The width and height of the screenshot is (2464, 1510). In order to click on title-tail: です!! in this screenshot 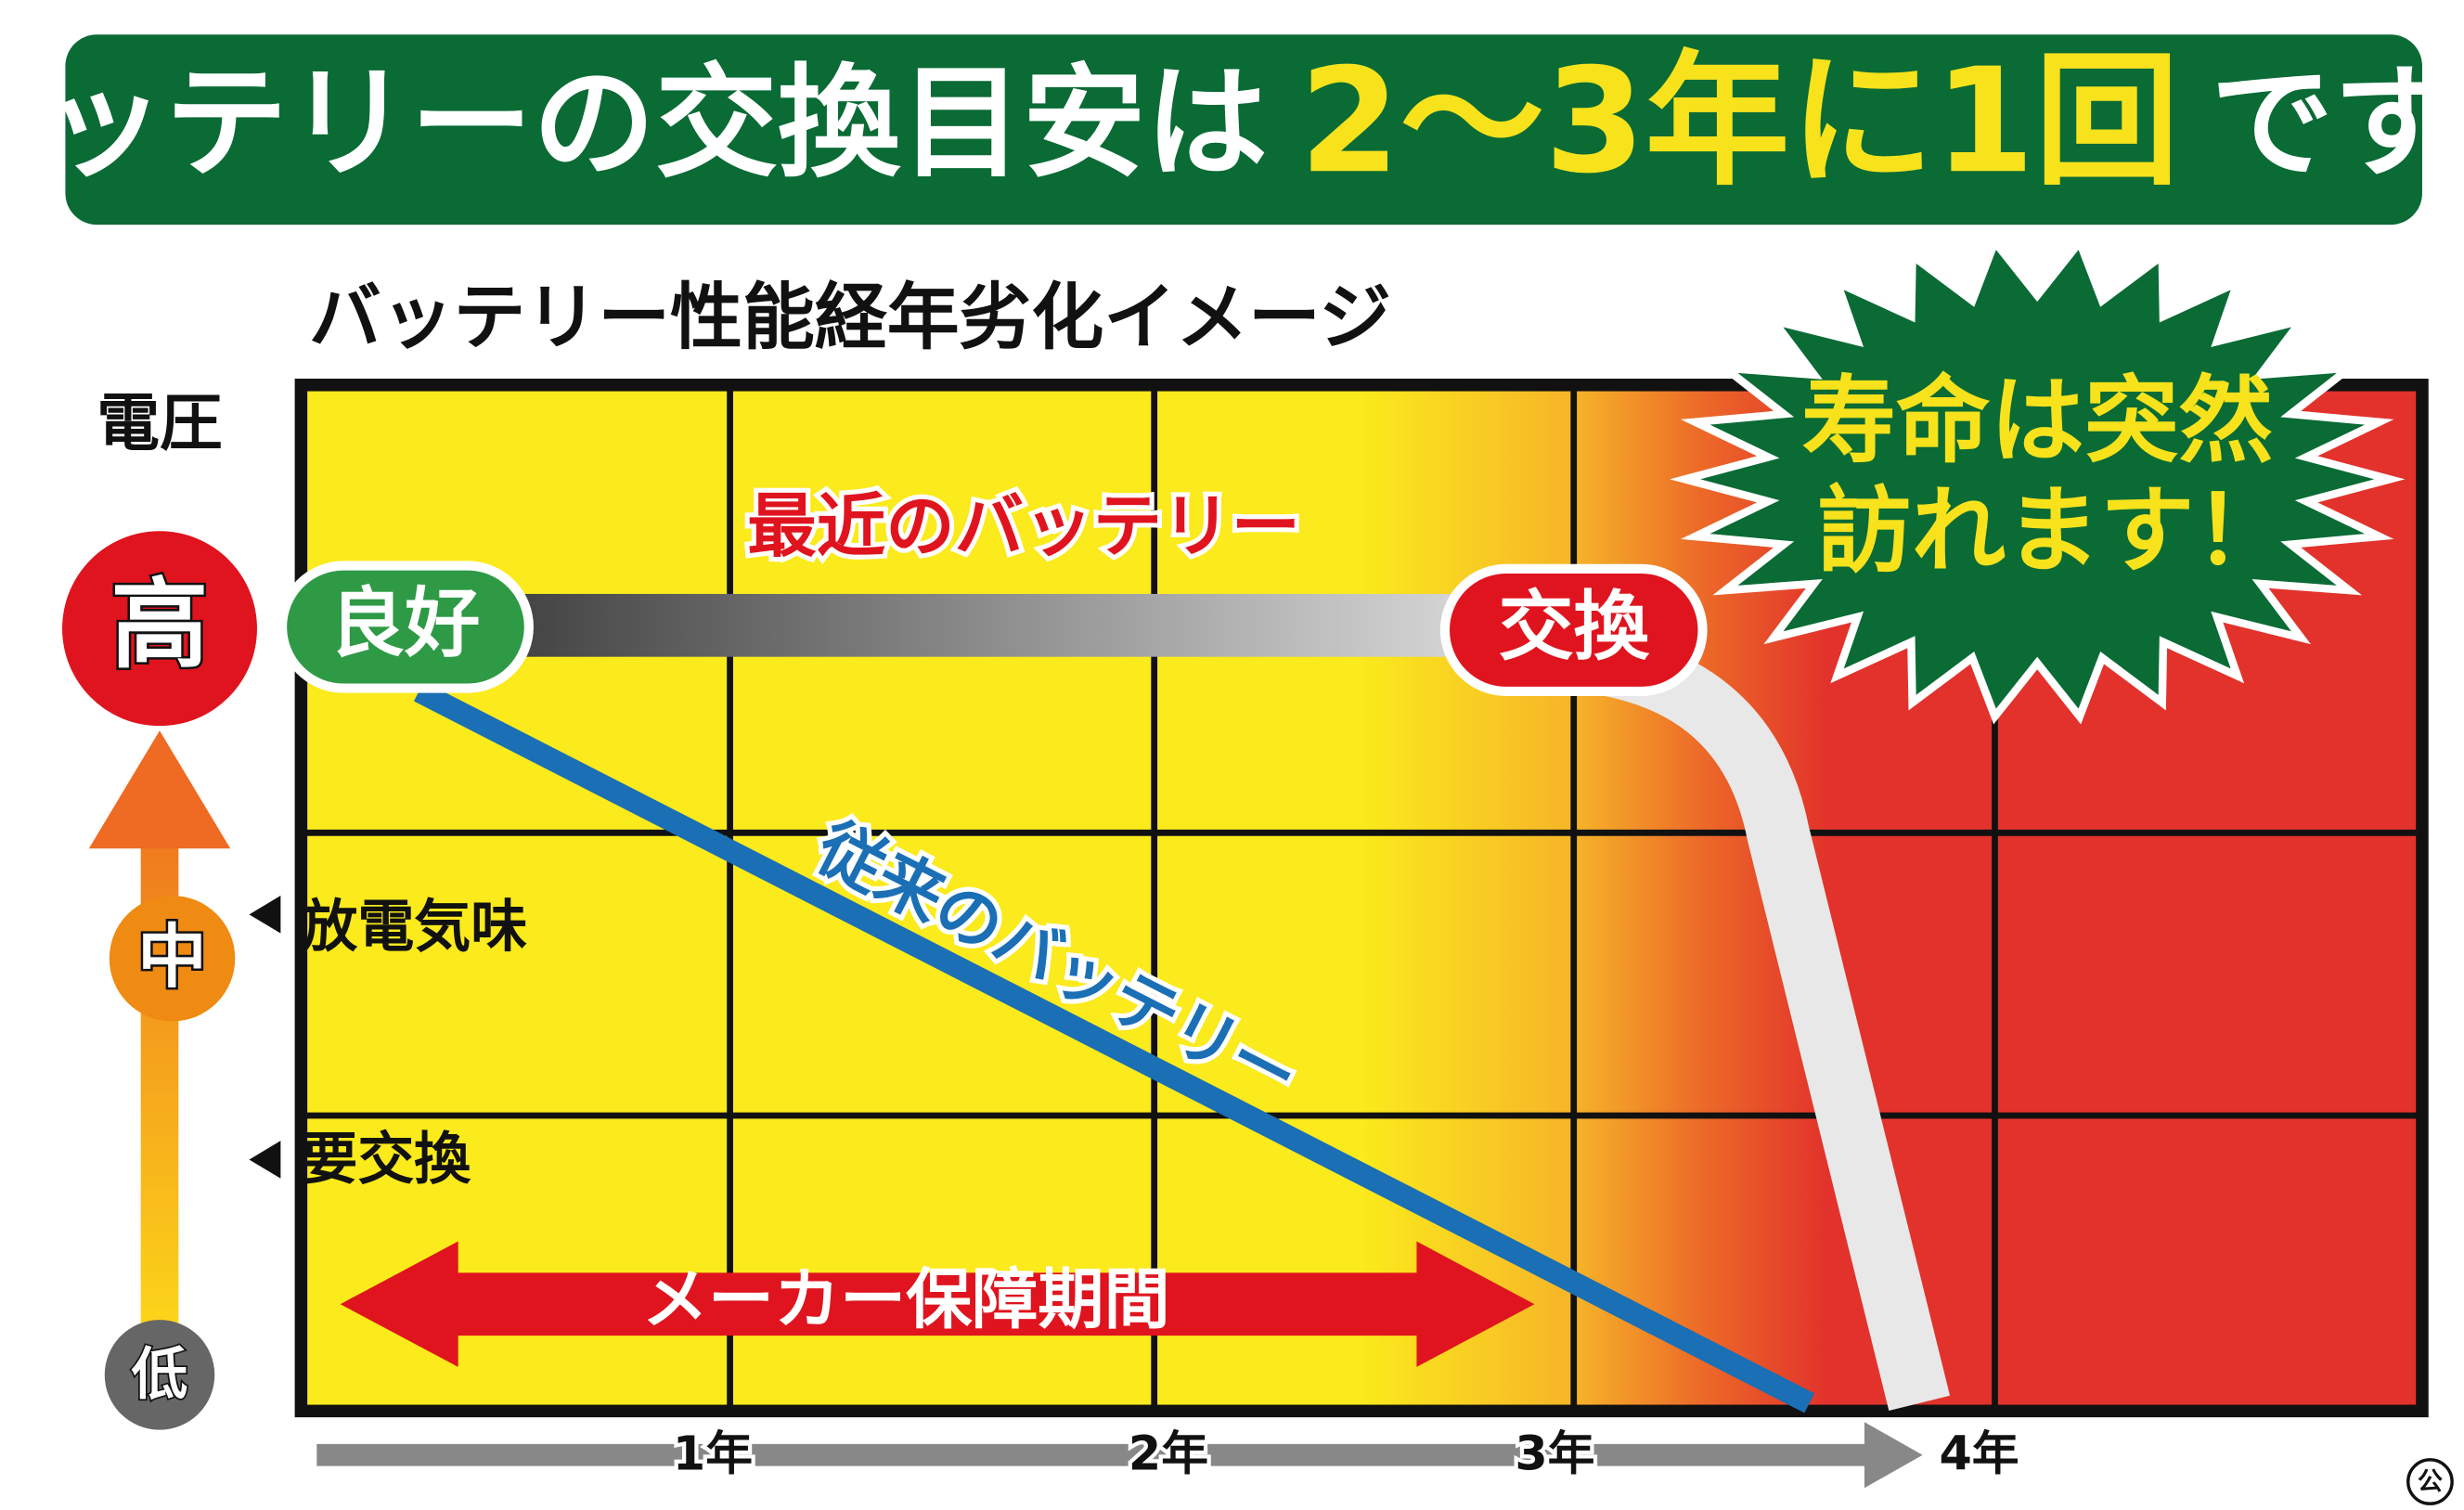, I will do `click(2338, 123)`.